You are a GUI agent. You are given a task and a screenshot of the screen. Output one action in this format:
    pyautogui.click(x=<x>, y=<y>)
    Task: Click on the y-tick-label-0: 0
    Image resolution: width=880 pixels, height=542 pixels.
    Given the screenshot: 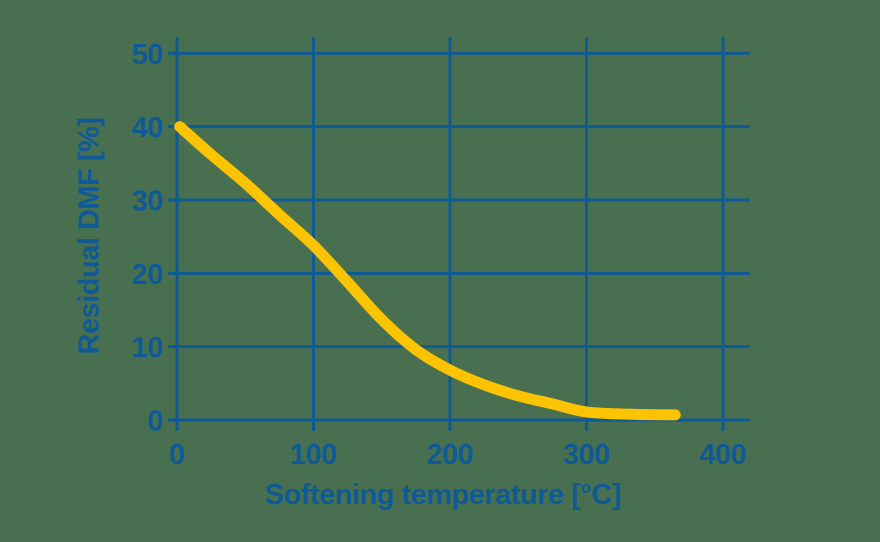 What is the action you would take?
    pyautogui.click(x=155, y=422)
    